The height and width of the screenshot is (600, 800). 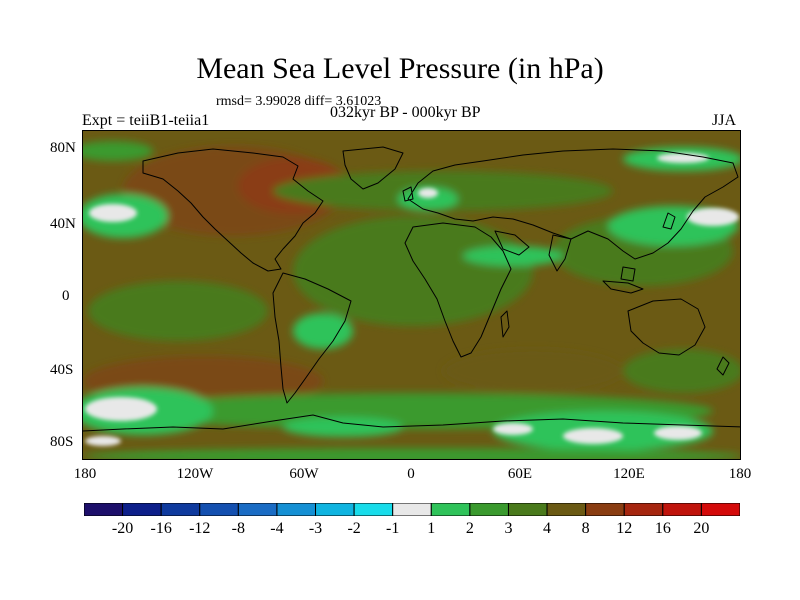 I want to click on lon-tick-60w: 60W, so click(x=304, y=474).